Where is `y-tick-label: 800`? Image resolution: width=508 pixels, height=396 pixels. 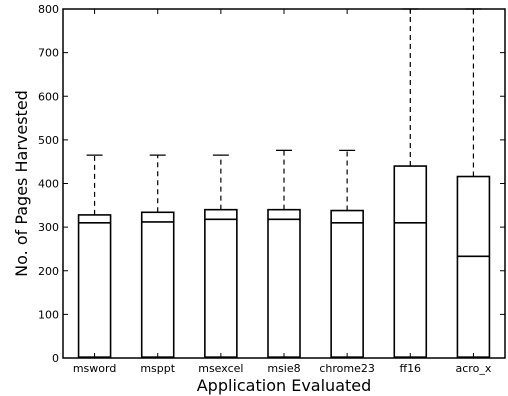 y-tick-label: 800 is located at coordinates (48, 9).